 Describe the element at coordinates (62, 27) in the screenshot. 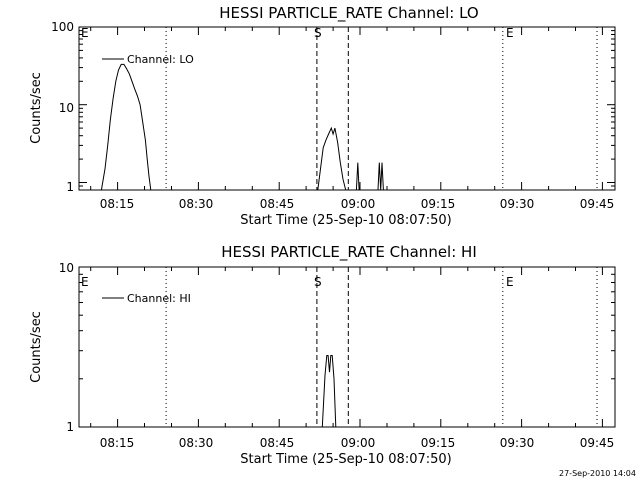

I see `y-tick-label: 100` at that location.